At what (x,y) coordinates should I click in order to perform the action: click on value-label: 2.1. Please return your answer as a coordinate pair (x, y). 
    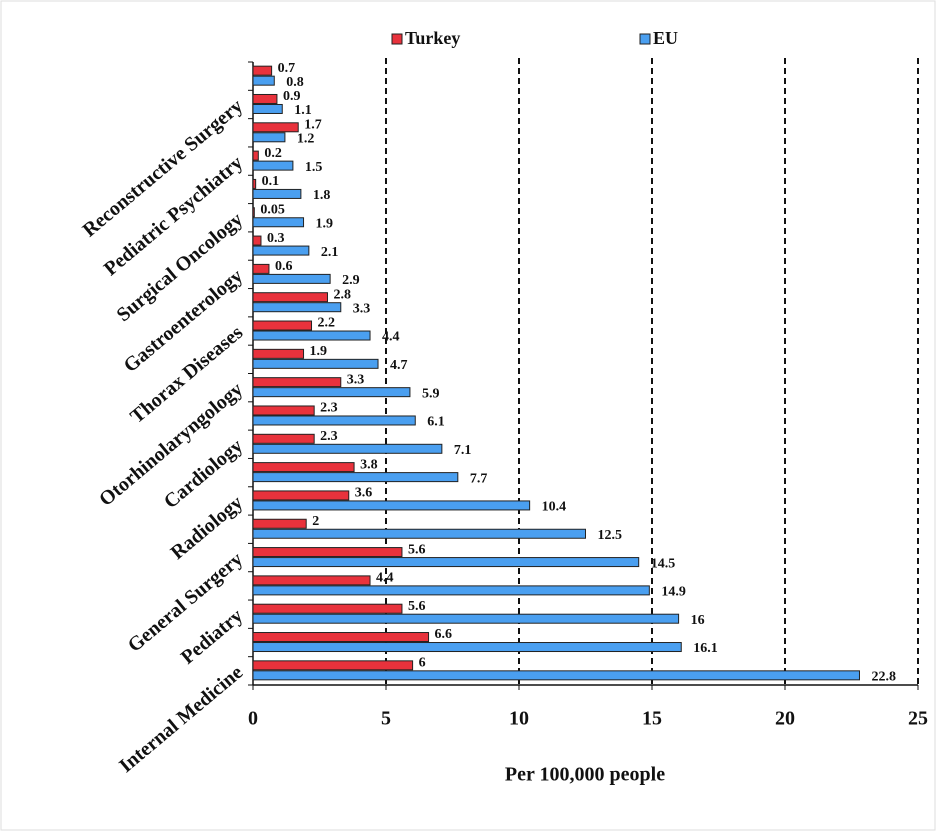
    Looking at the image, I should click on (330, 252).